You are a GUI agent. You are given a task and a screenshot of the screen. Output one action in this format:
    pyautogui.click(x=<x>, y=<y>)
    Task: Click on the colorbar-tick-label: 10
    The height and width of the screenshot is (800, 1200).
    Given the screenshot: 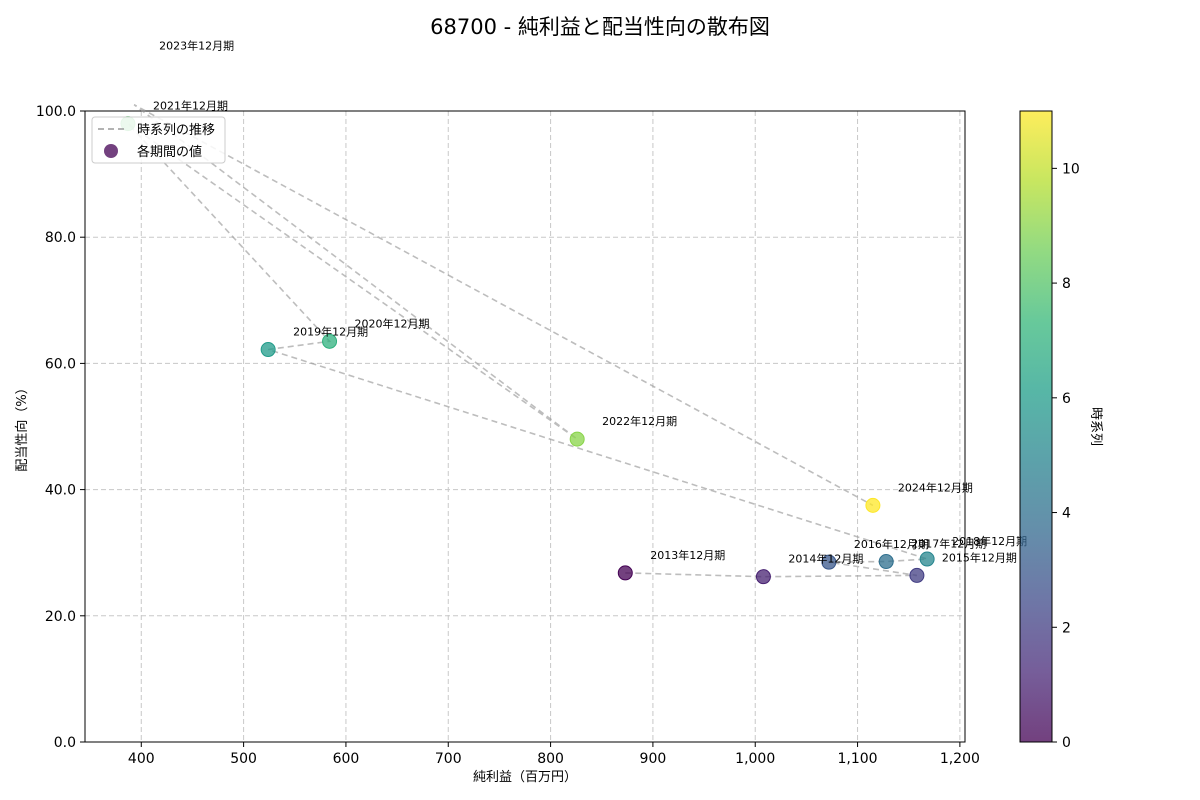 What is the action you would take?
    pyautogui.click(x=1071, y=169)
    